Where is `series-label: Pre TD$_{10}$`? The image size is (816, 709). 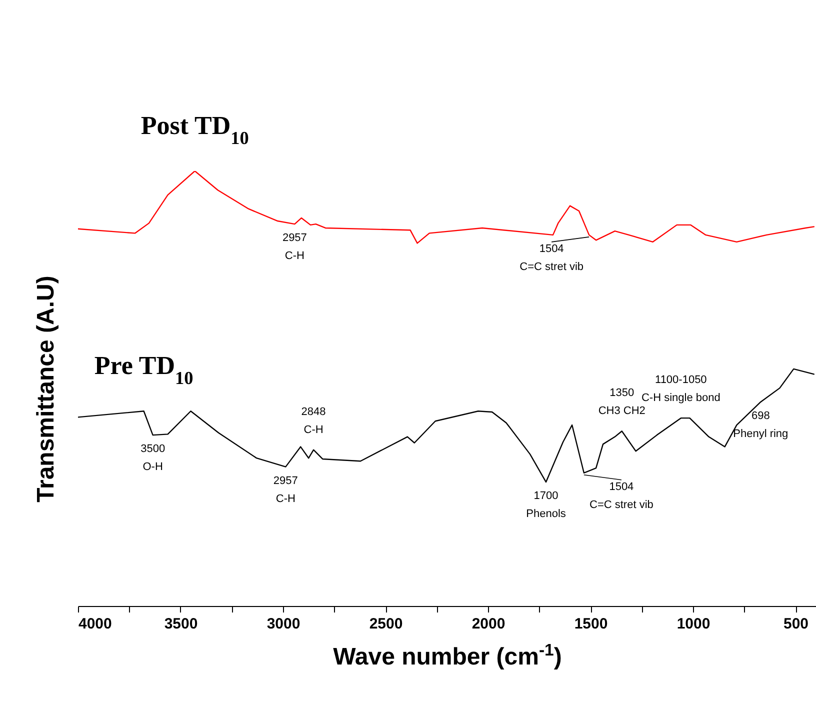
series-label: Pre TD$_{10}$ is located at coordinates (144, 369).